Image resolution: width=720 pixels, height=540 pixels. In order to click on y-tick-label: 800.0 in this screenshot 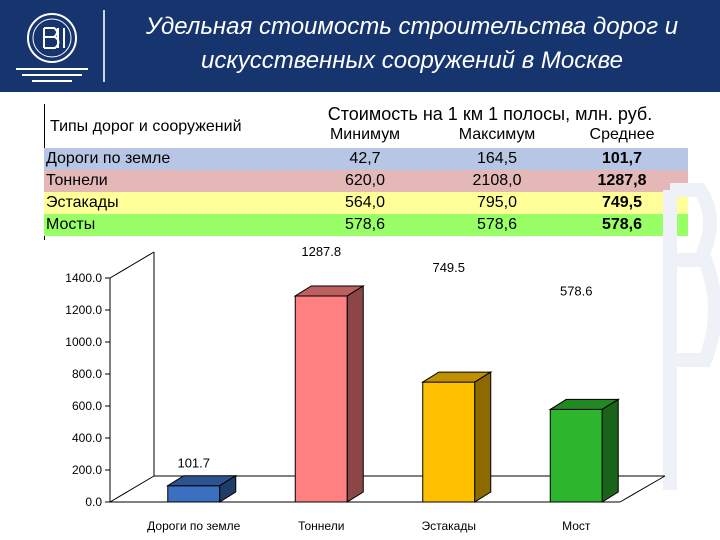, I will do `click(87, 374)`.